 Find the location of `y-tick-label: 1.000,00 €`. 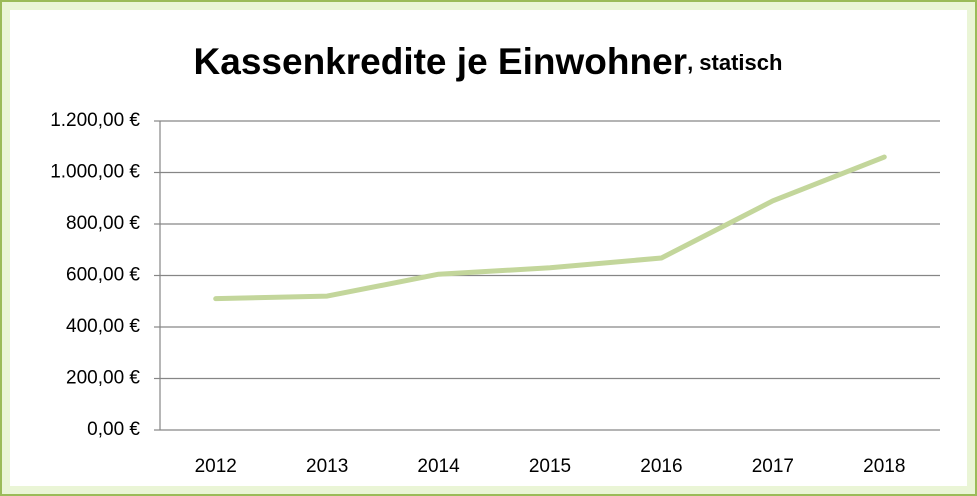

y-tick-label: 1.000,00 € is located at coordinates (95, 172).